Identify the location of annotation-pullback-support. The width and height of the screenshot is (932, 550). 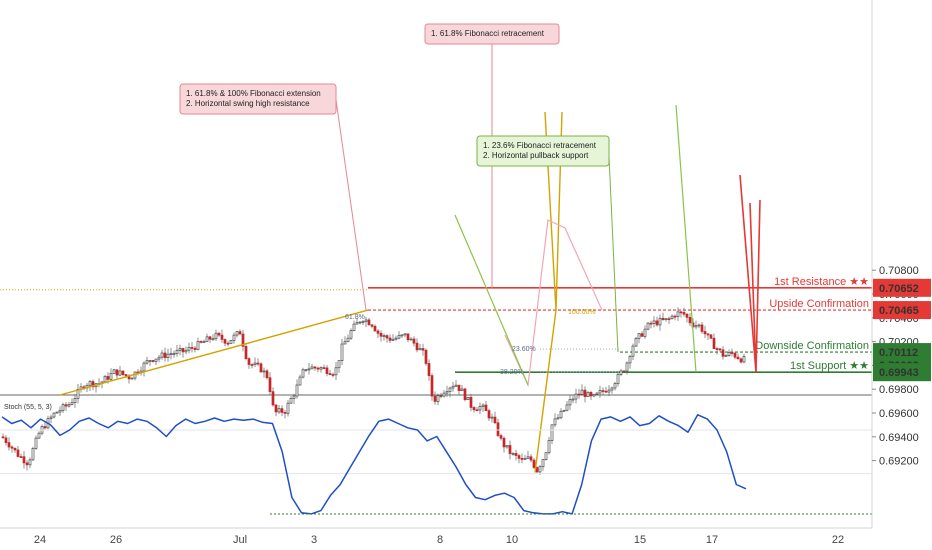
(543, 151).